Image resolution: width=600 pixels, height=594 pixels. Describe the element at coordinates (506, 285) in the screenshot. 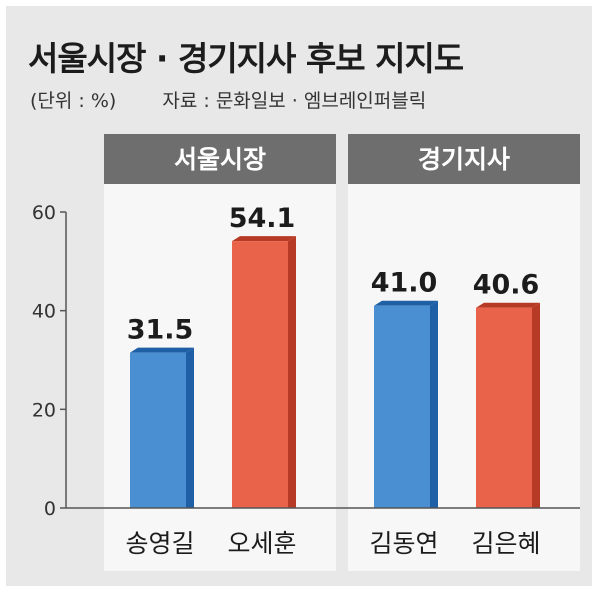

I see `data-label: 40.6` at that location.